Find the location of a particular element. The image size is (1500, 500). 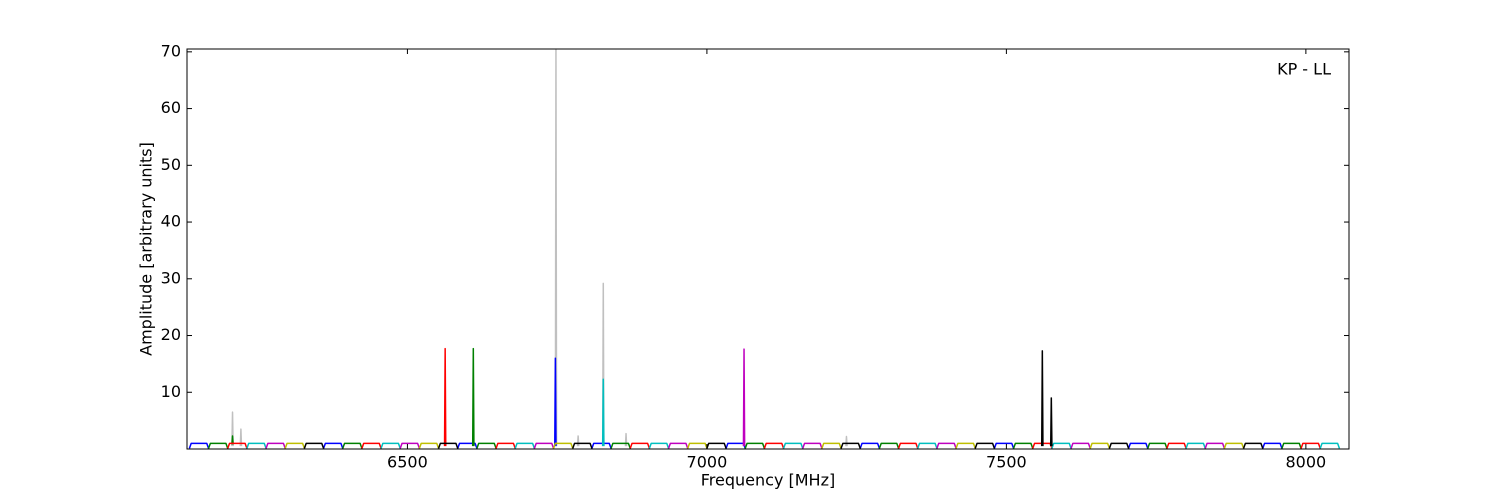

x-tick-label: 7500 is located at coordinates (1006, 462).